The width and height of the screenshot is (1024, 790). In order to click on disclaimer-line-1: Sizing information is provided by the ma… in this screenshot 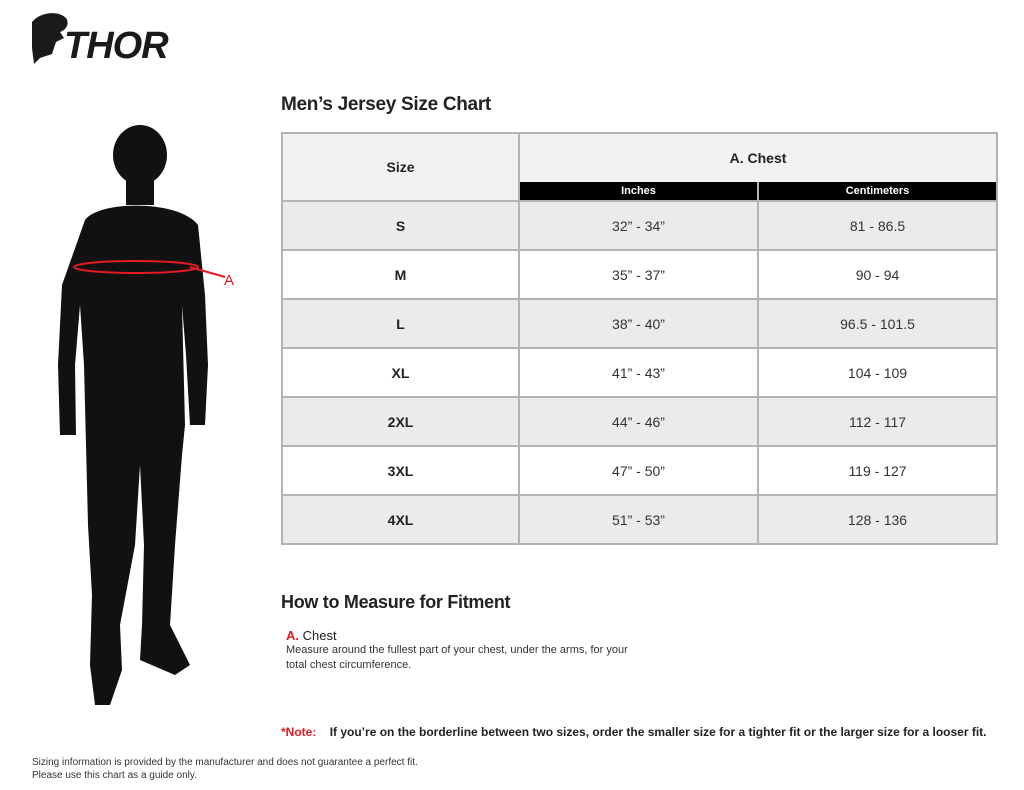, I will do `click(225, 762)`.